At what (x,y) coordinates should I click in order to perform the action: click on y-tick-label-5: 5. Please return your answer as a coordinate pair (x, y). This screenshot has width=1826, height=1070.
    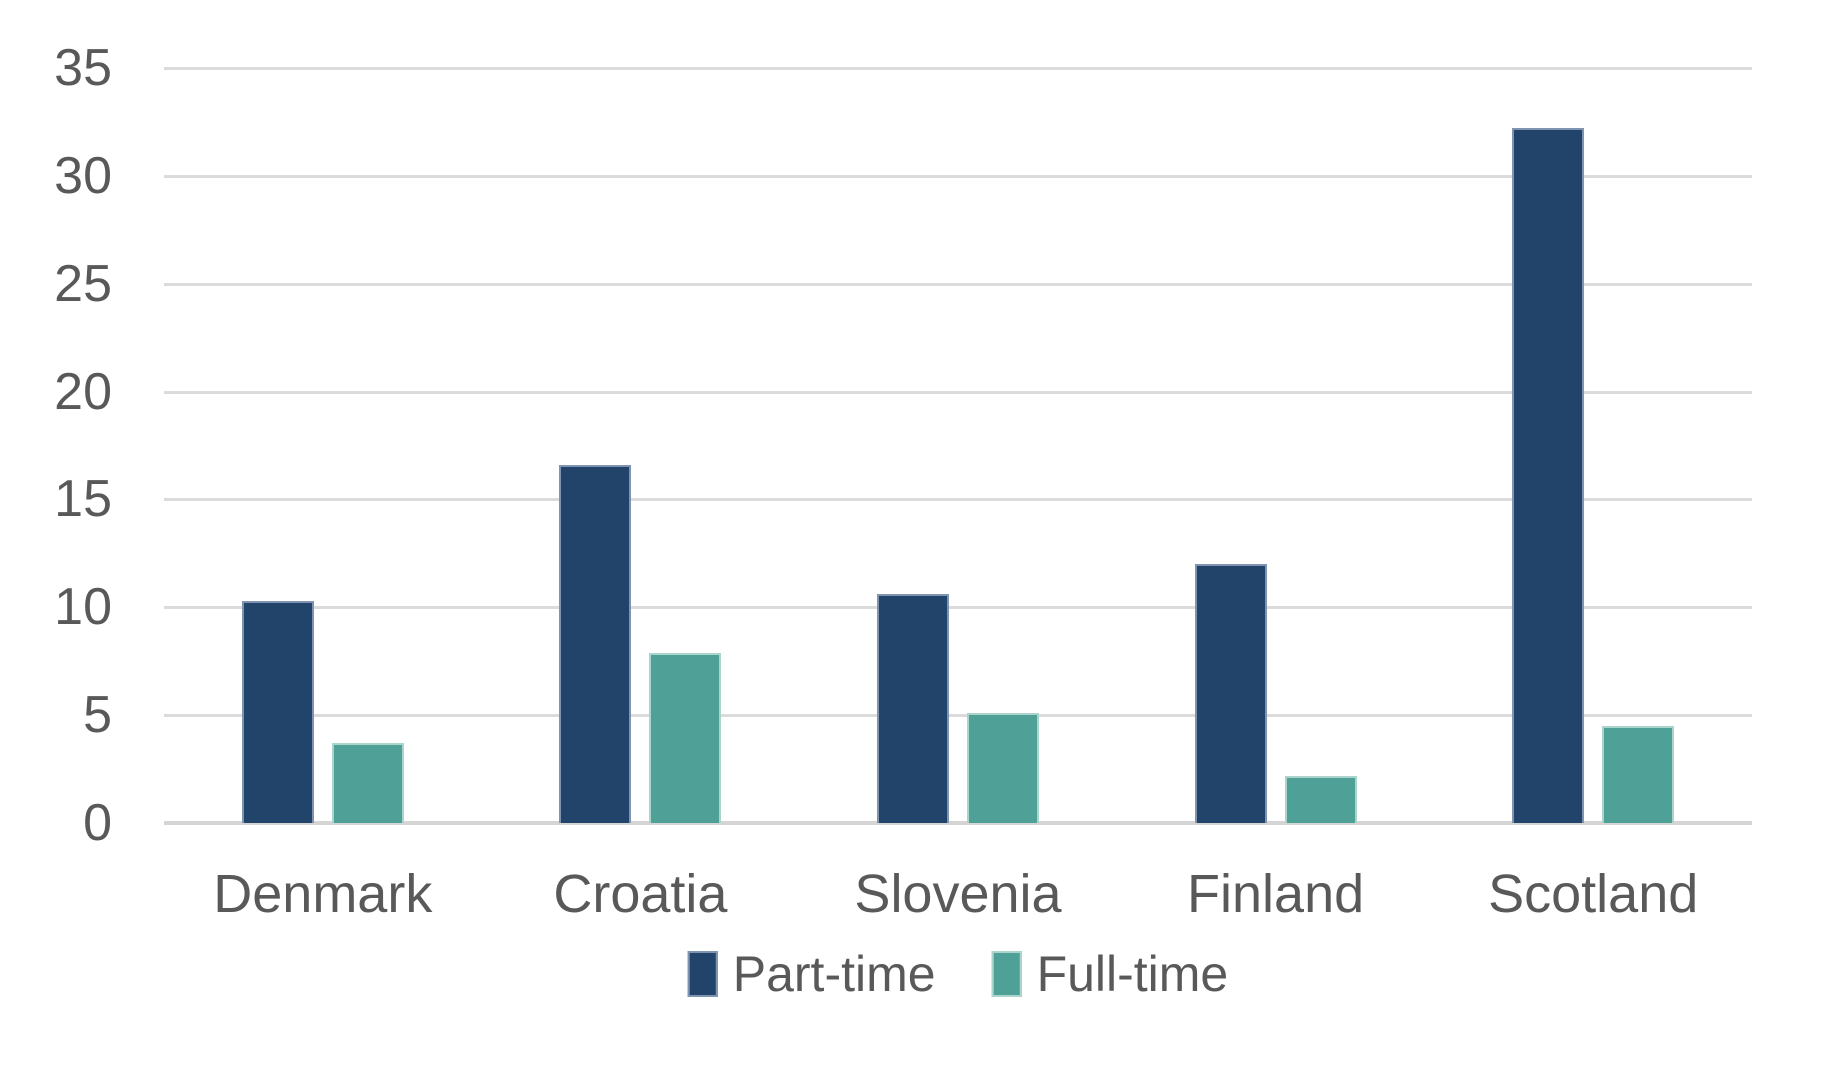
    Looking at the image, I should click on (97, 715).